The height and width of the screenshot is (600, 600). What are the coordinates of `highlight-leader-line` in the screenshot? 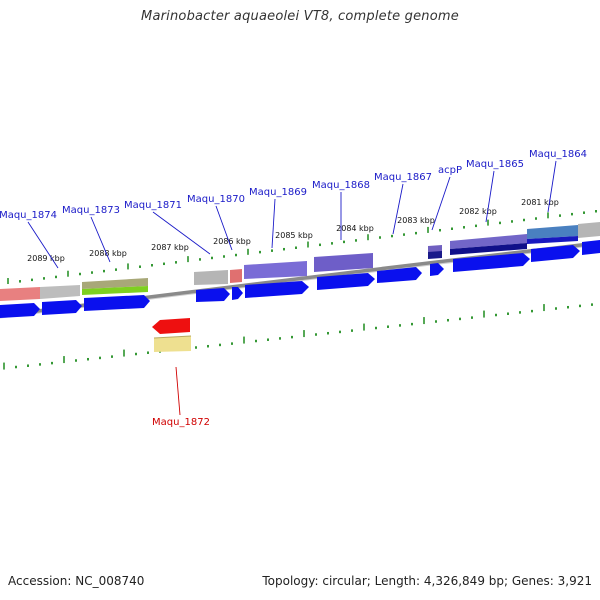 It's located at (178, 391).